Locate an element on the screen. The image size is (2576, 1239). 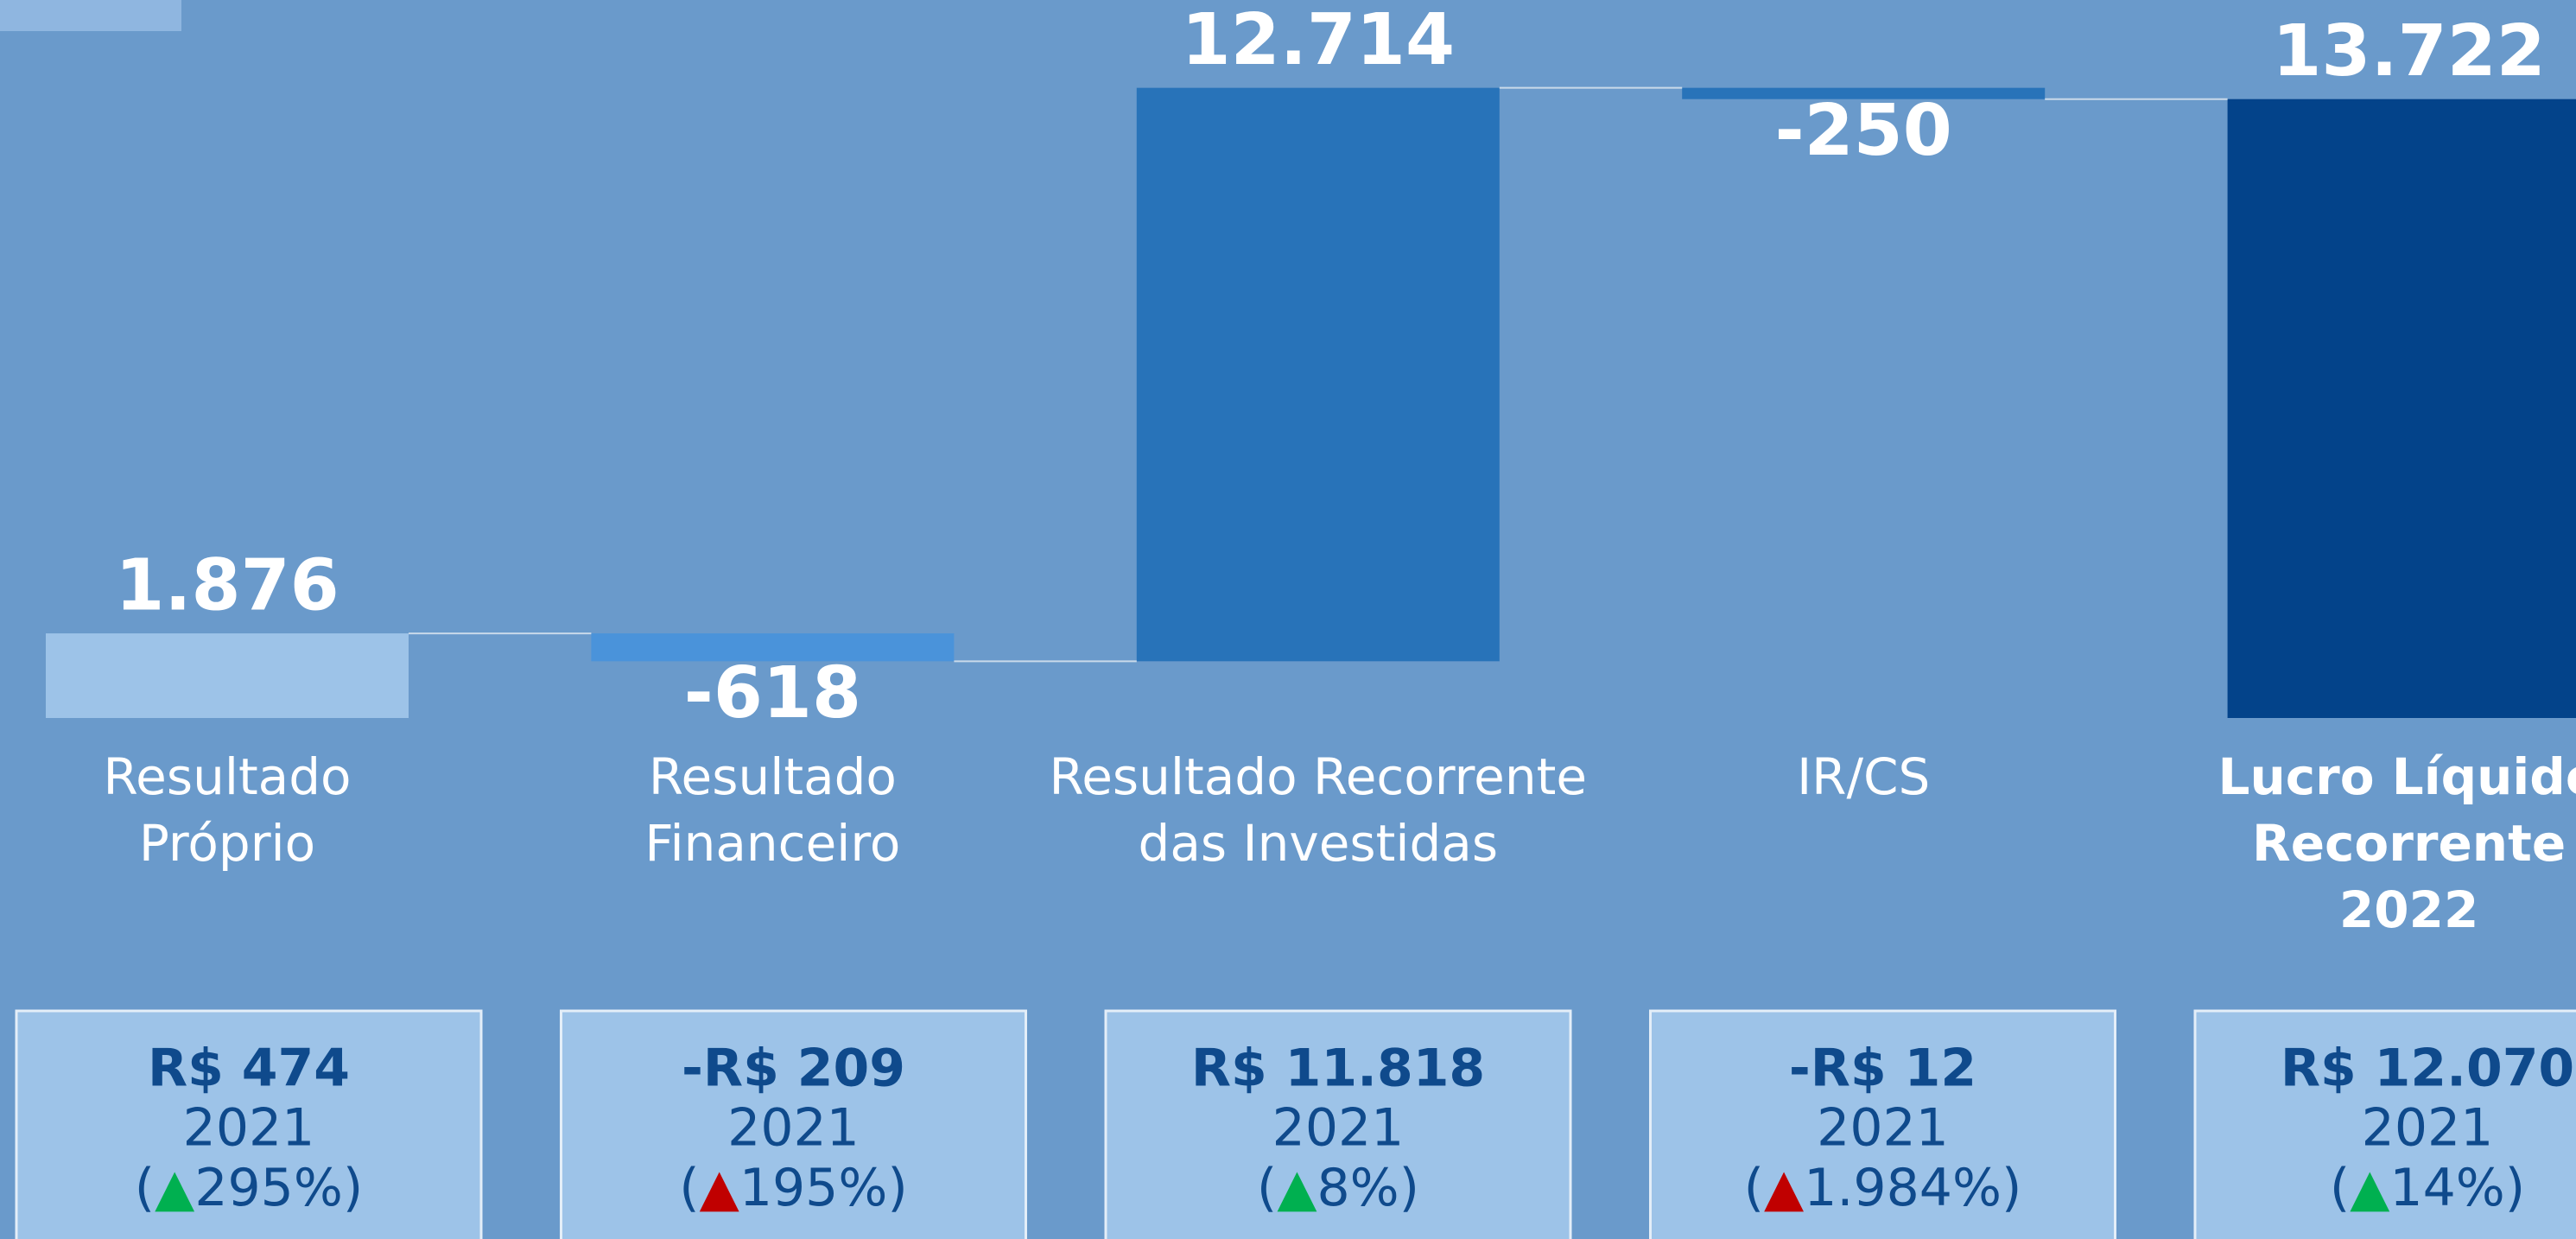
value-label: 12.714 is located at coordinates (1318, 41).